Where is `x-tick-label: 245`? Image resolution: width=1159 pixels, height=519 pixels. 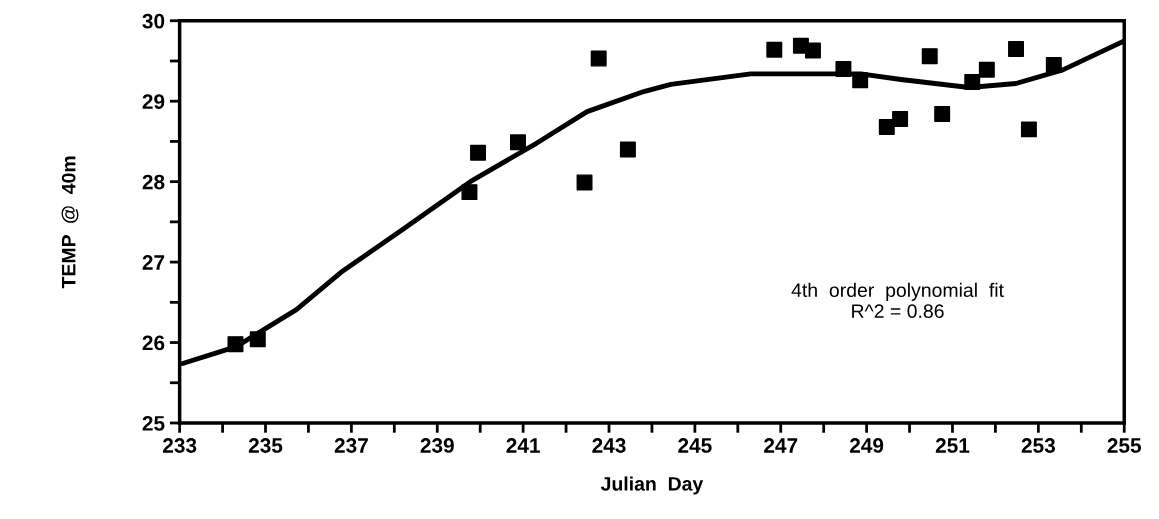
x-tick-label: 245 is located at coordinates (695, 445).